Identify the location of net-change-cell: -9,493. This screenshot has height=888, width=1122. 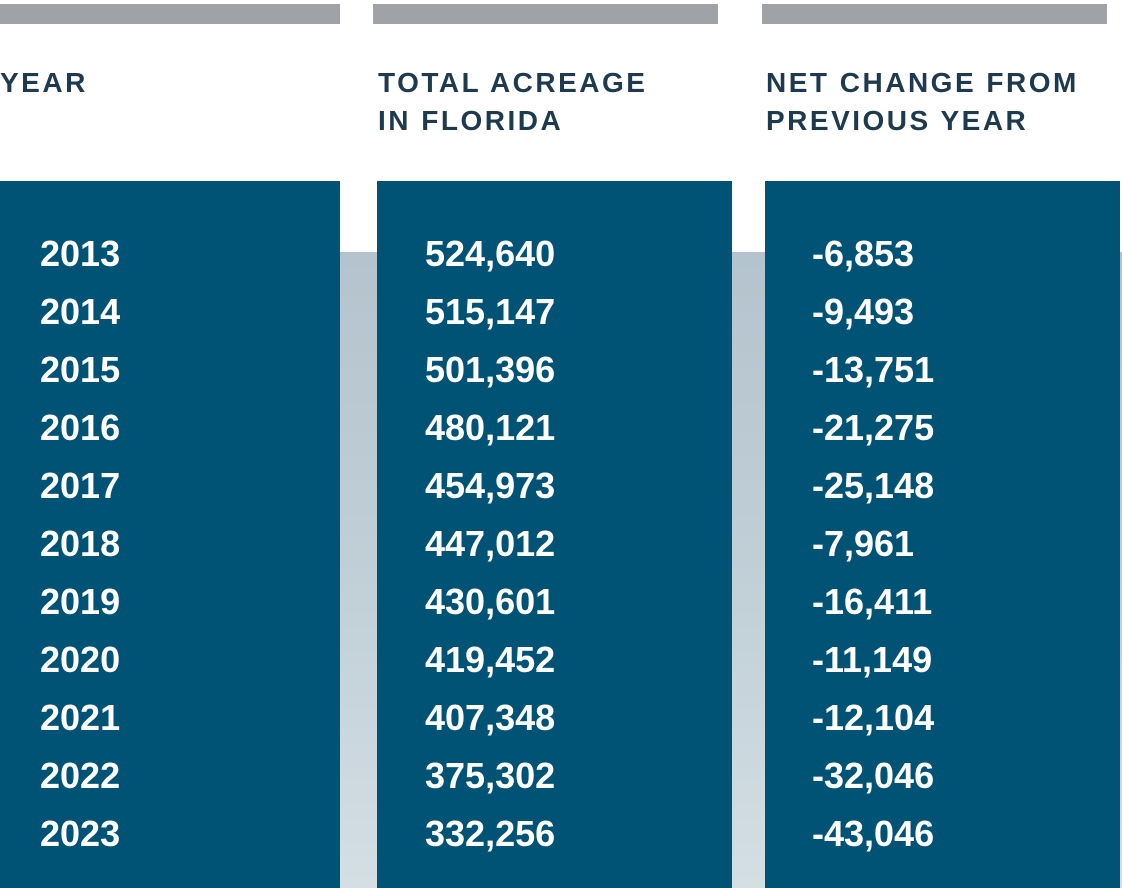
(863, 311).